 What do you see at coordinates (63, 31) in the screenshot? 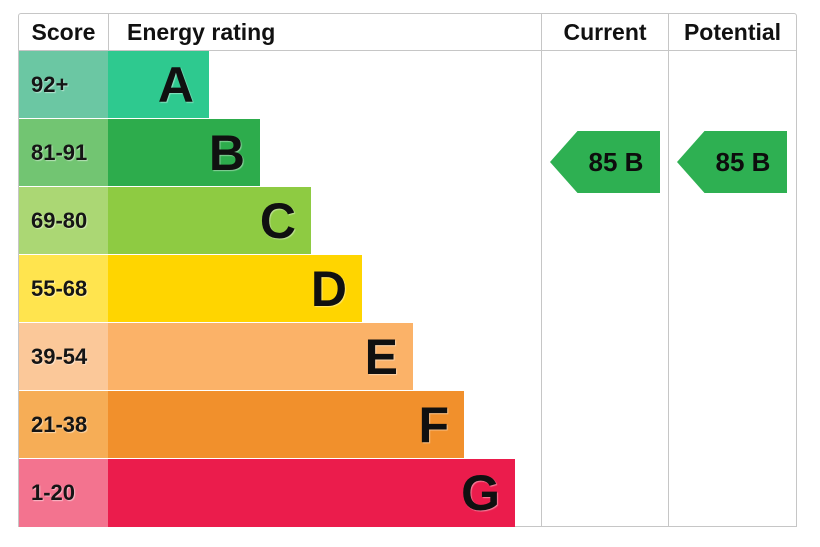
I see `score-column-header: Score` at bounding box center [63, 31].